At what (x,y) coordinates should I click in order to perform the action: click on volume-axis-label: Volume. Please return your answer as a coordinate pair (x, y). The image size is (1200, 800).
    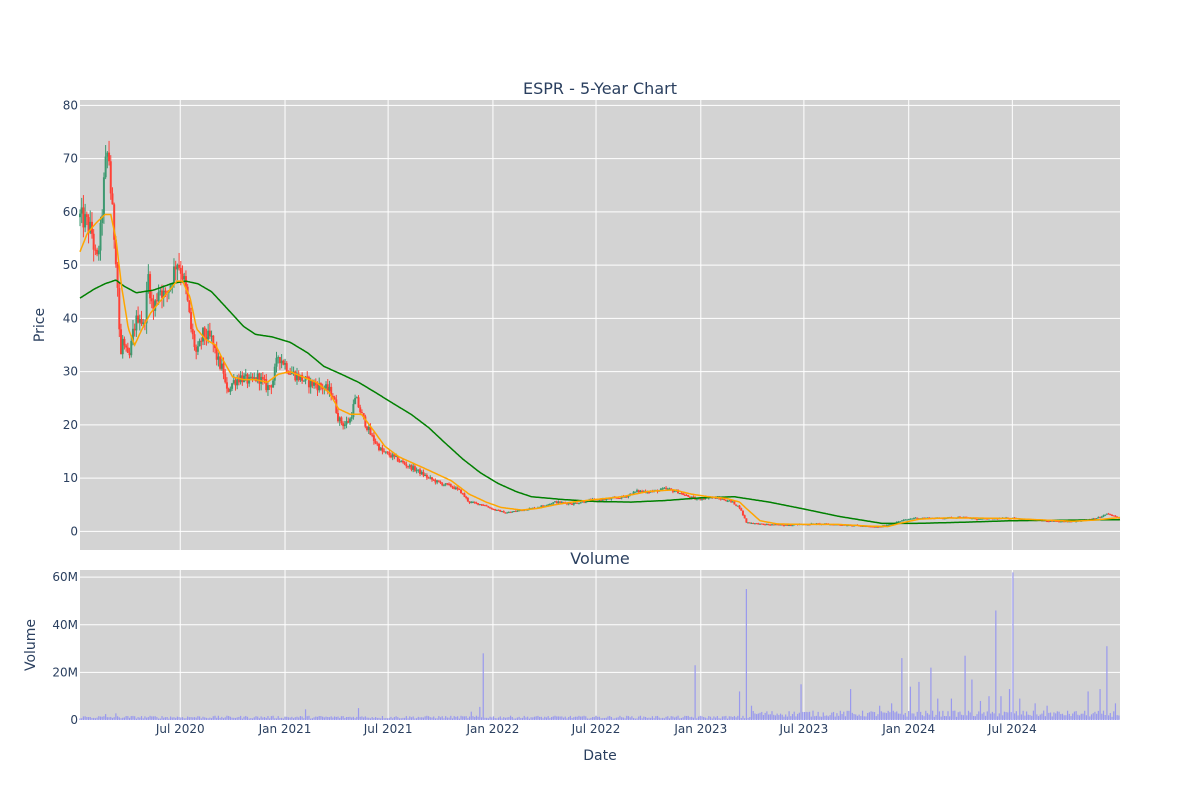
    Looking at the image, I should click on (31, 645).